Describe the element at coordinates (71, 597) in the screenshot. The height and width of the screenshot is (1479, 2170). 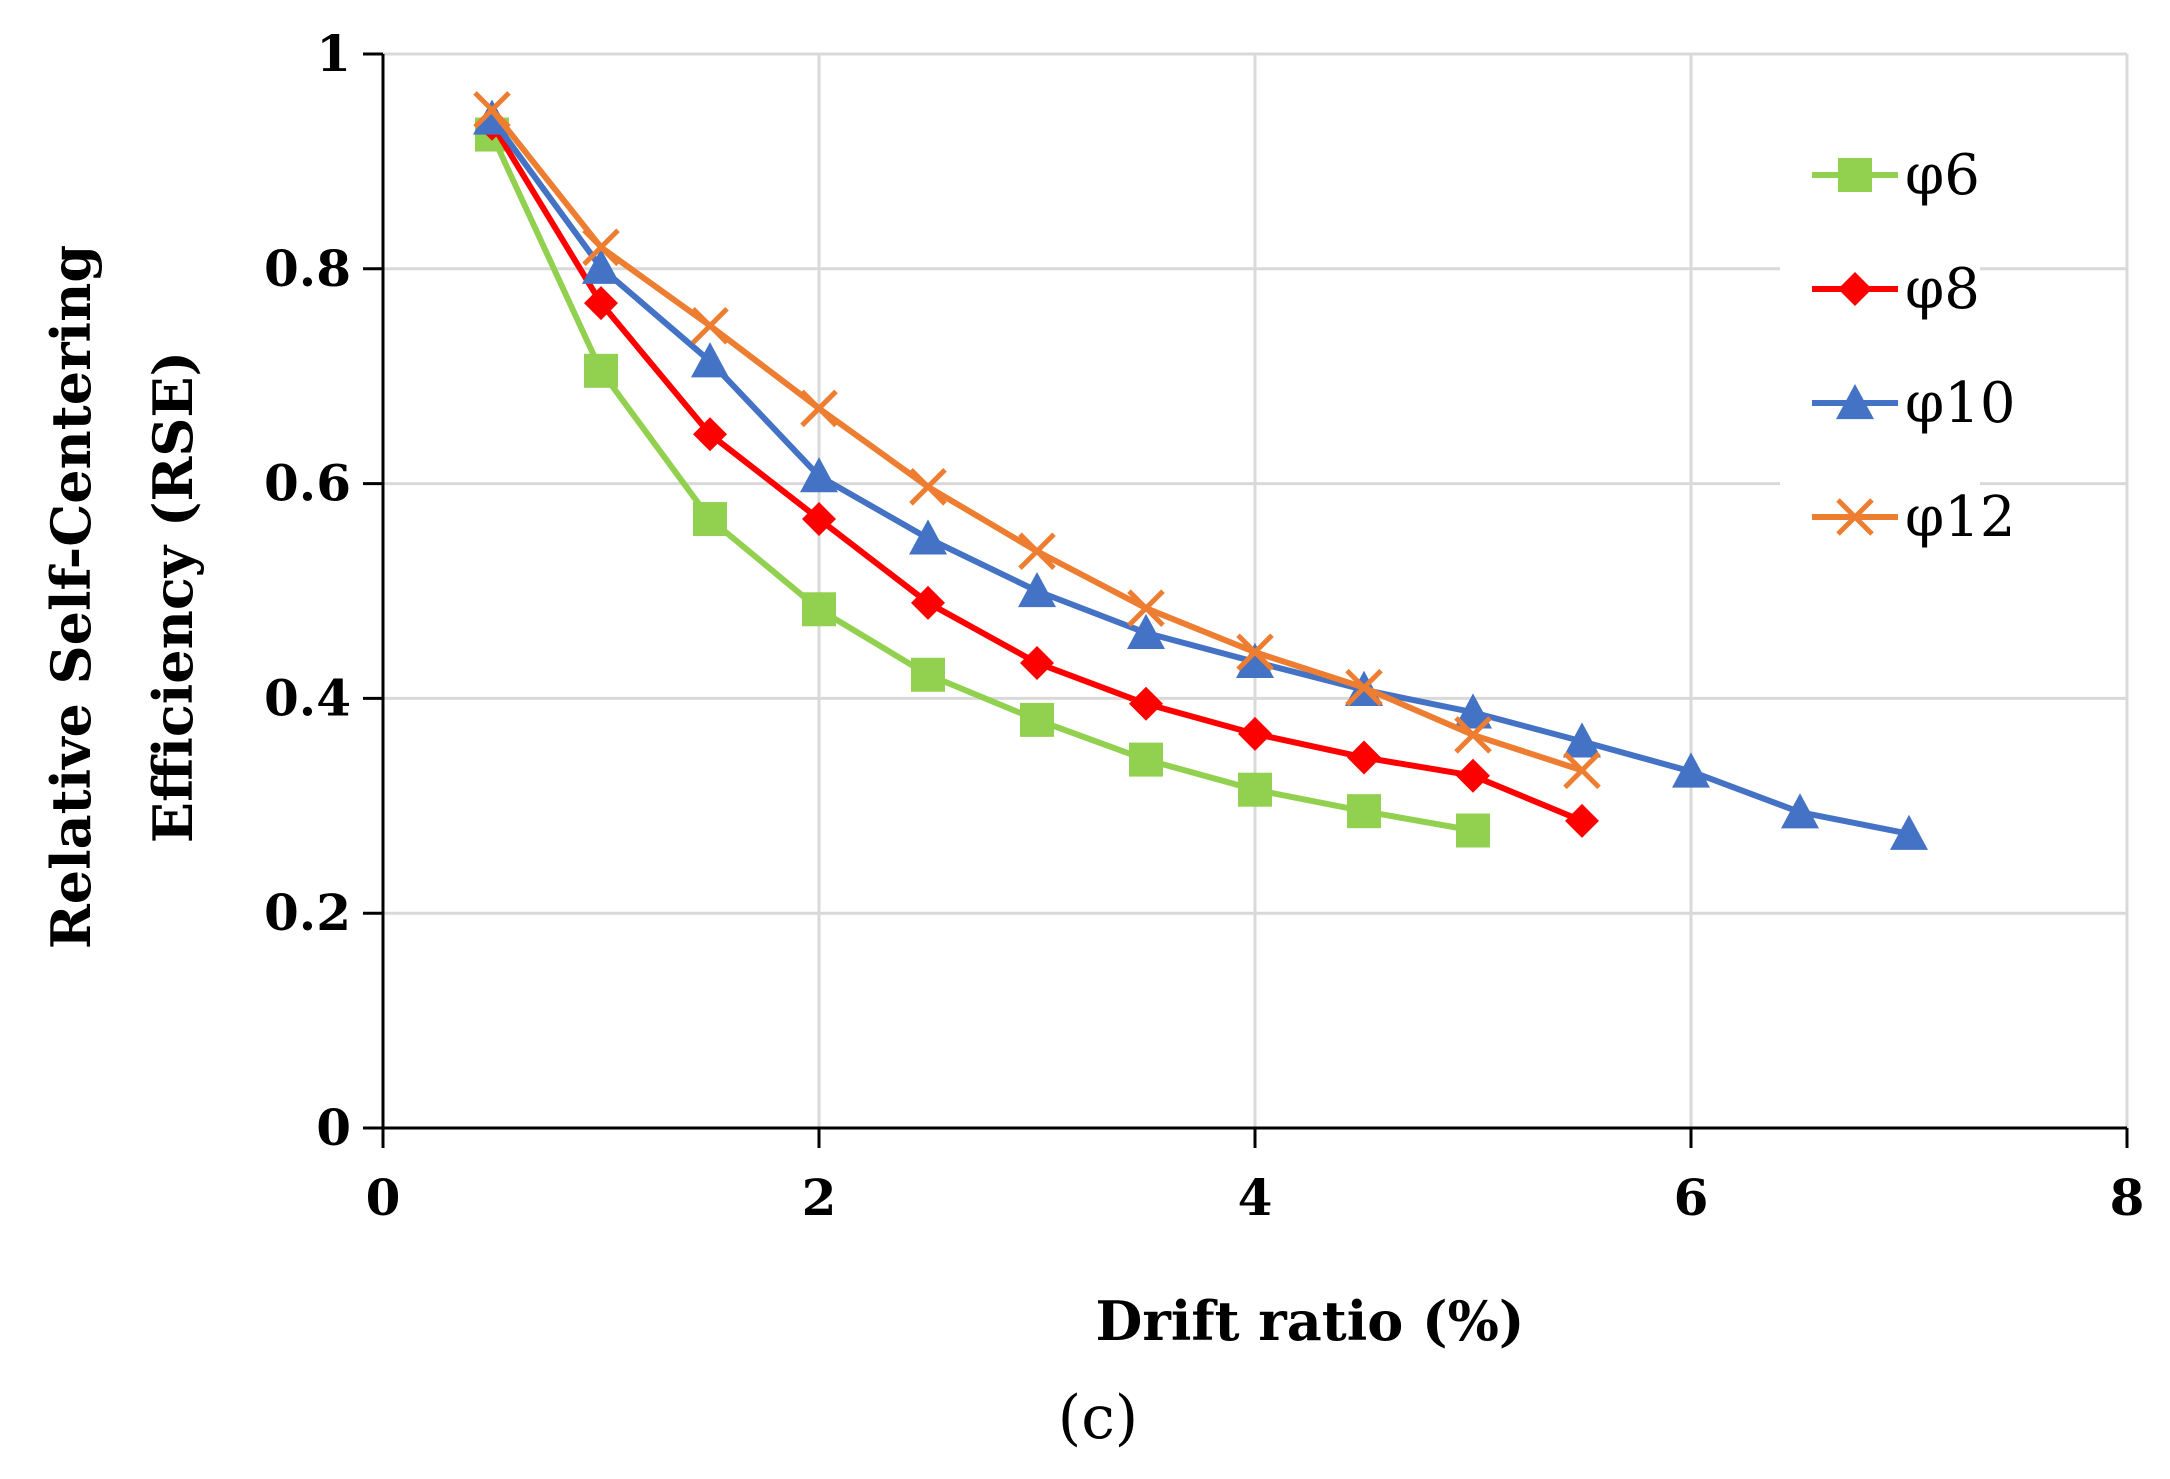
I see `y-axis-title-line1: Relative Self-Centering` at that location.